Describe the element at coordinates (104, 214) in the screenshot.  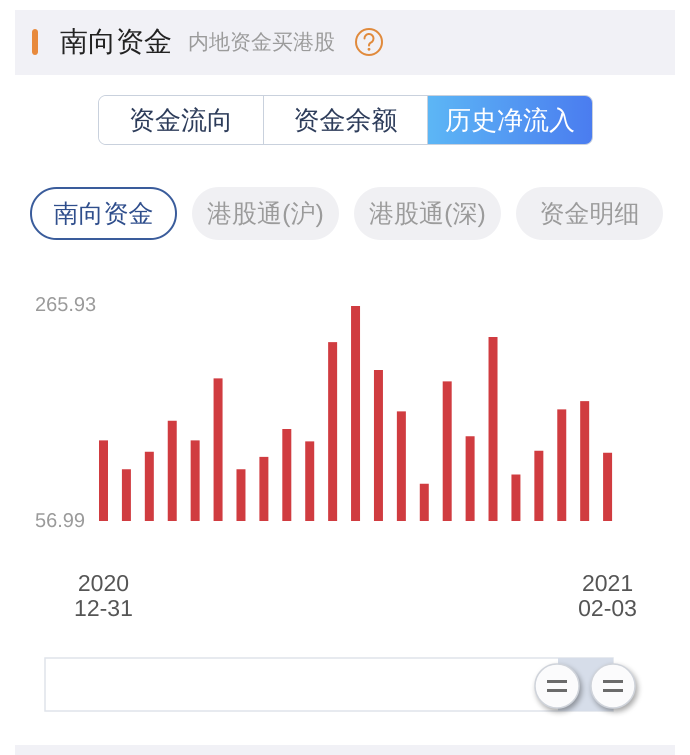
I see `text: 南向资金` at that location.